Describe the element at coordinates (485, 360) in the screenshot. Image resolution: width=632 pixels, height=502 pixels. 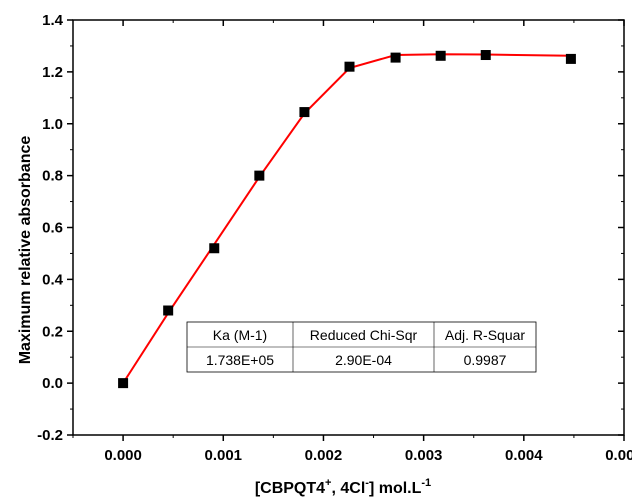
I see `fit-table-value-rsquare: 0.9987` at that location.